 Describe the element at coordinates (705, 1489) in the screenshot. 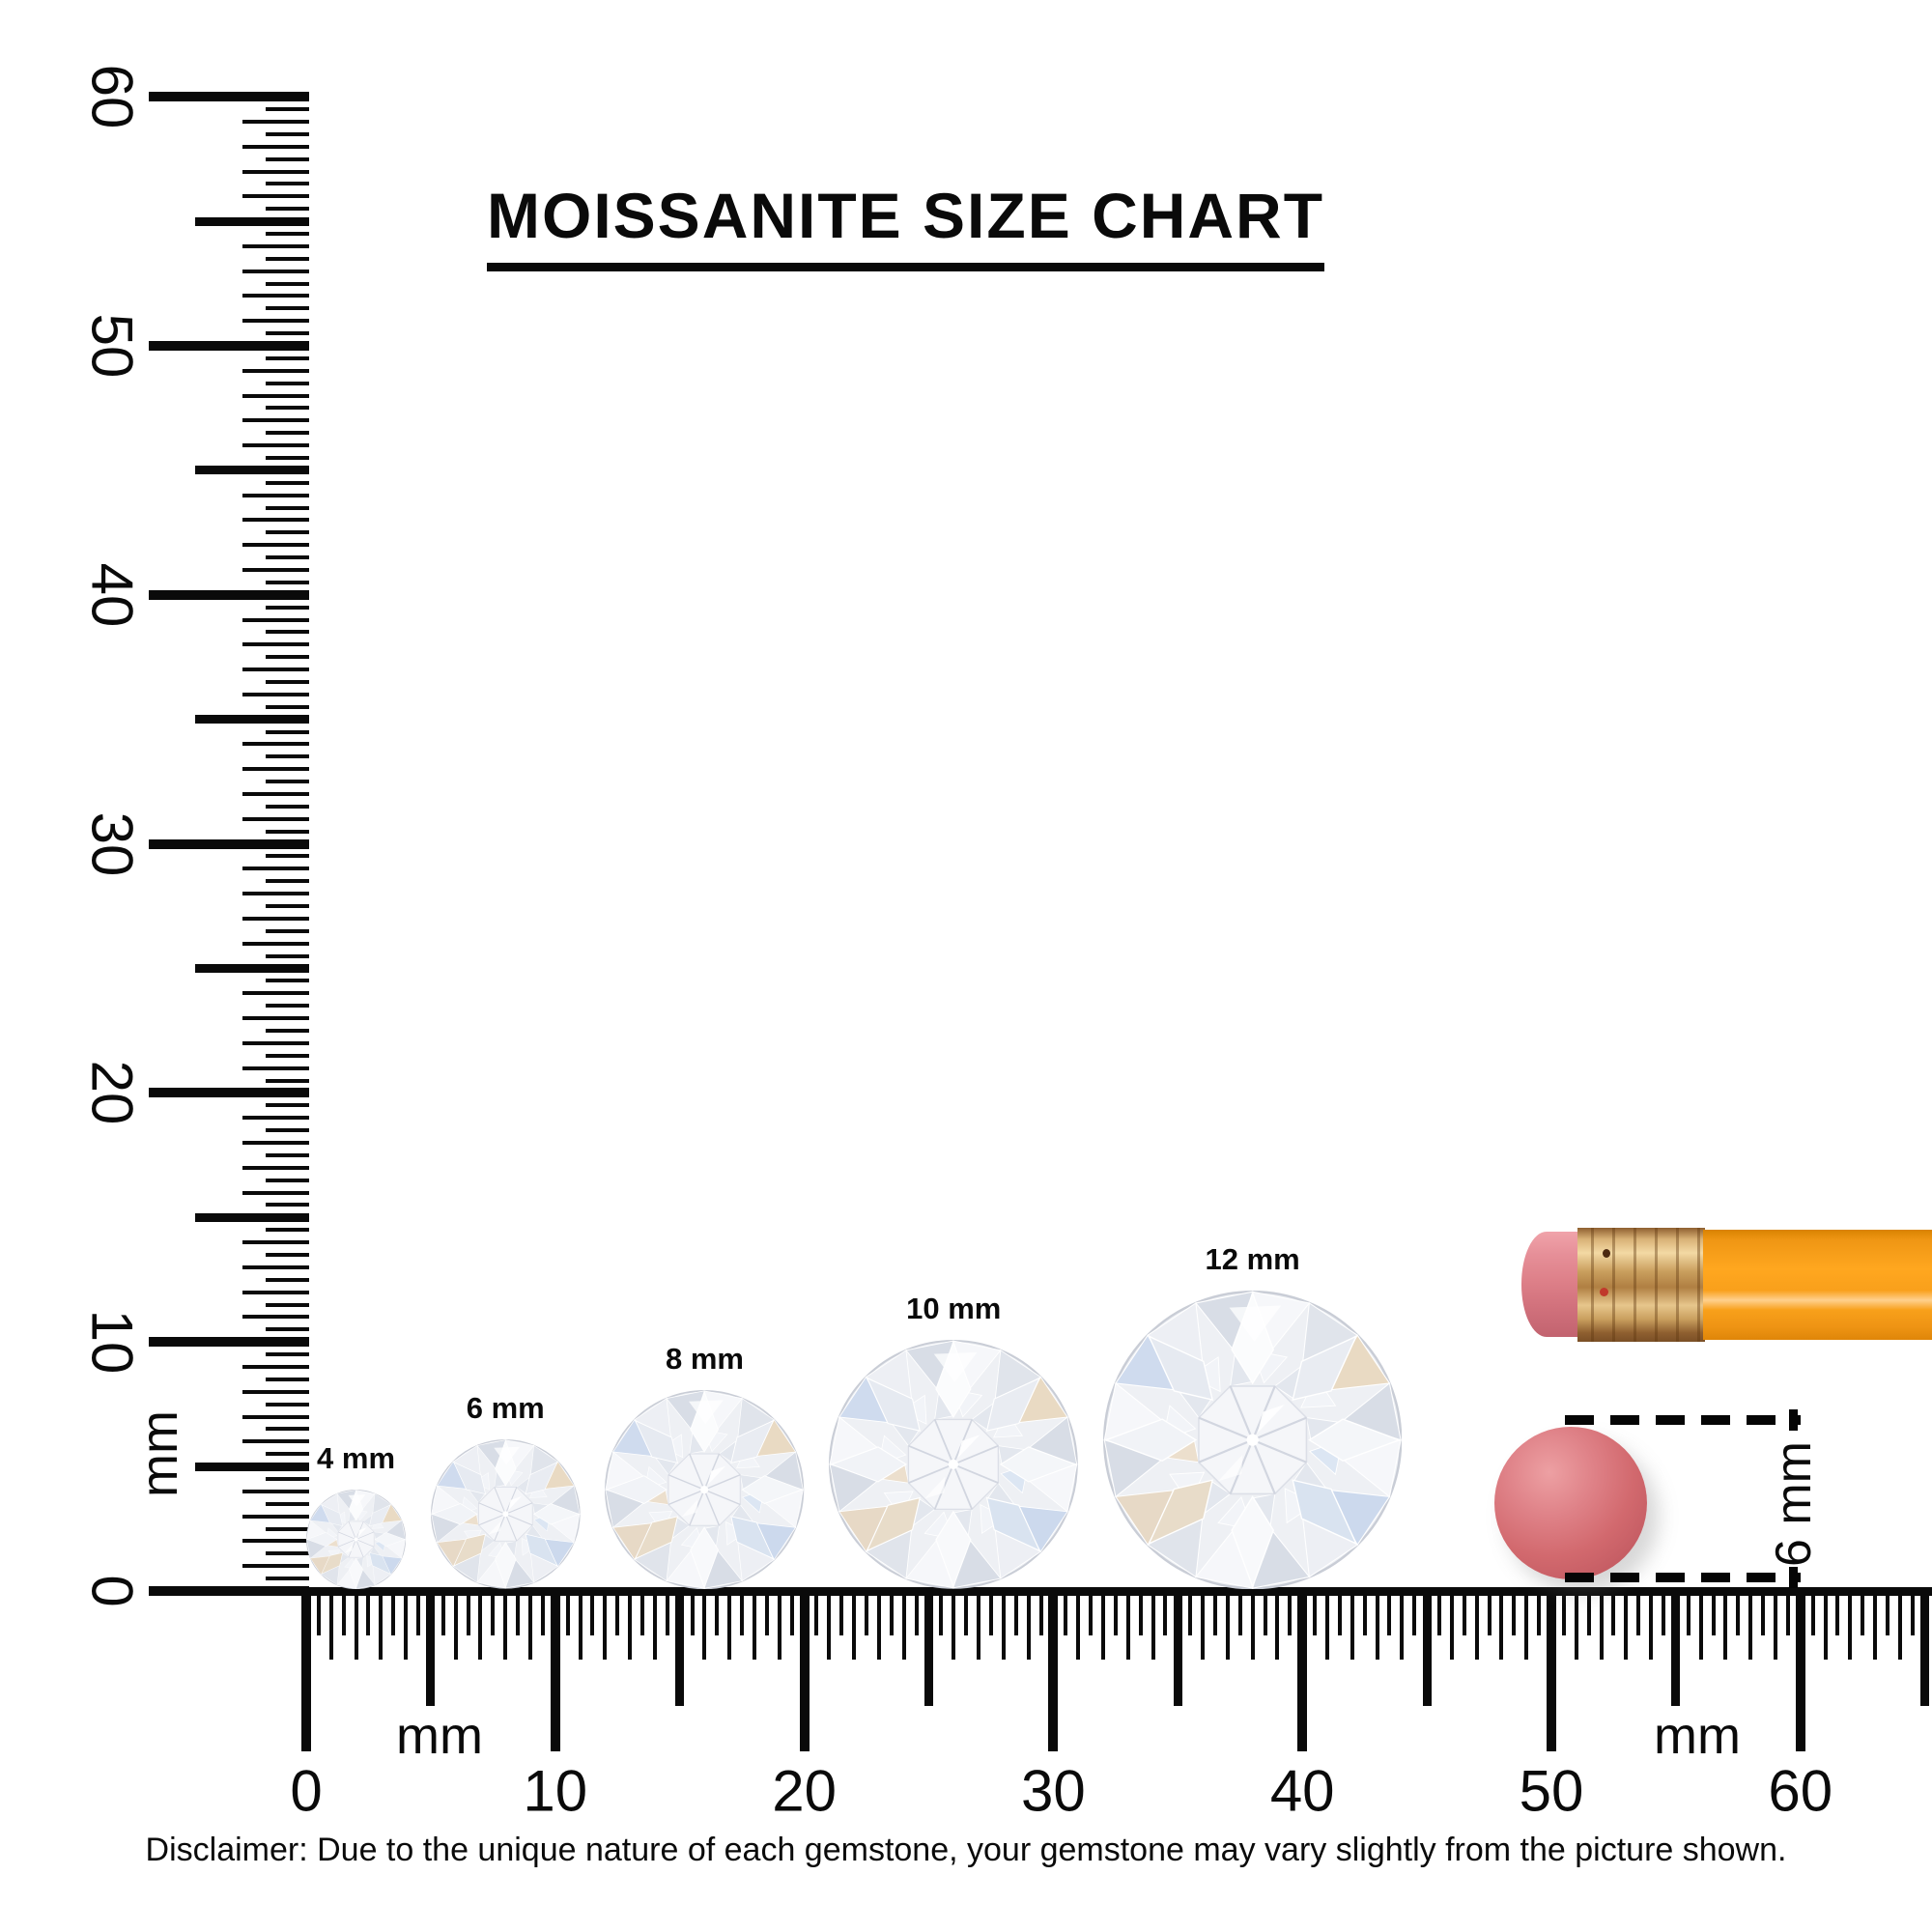

I see `gem-illustration-8mm` at that location.